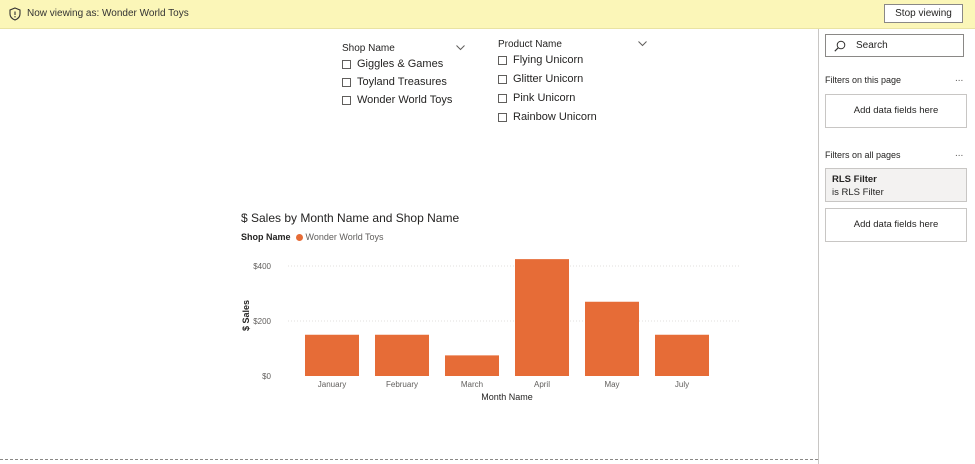  What do you see at coordinates (400, 64) in the screenshot?
I see `slicer-item-label: Giggles & Games` at bounding box center [400, 64].